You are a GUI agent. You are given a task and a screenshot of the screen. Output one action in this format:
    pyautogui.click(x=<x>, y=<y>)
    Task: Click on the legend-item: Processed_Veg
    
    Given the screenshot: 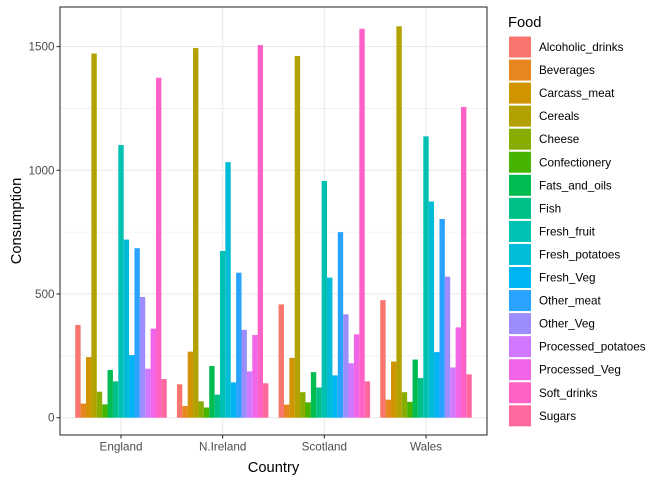 What is the action you would take?
    pyautogui.click(x=565, y=370)
    